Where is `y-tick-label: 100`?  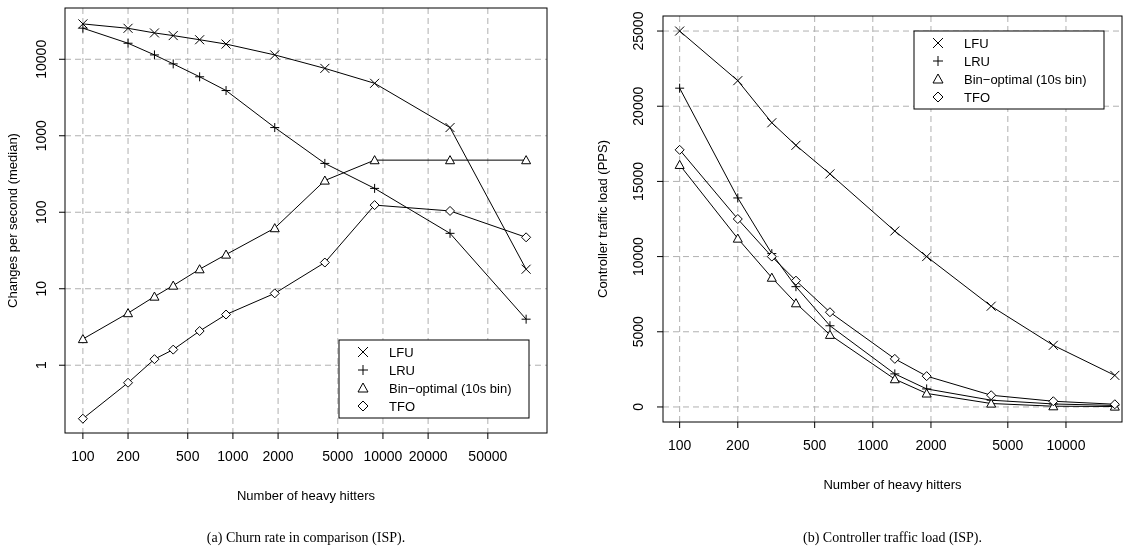 y-tick-label: 100 is located at coordinates (41, 212).